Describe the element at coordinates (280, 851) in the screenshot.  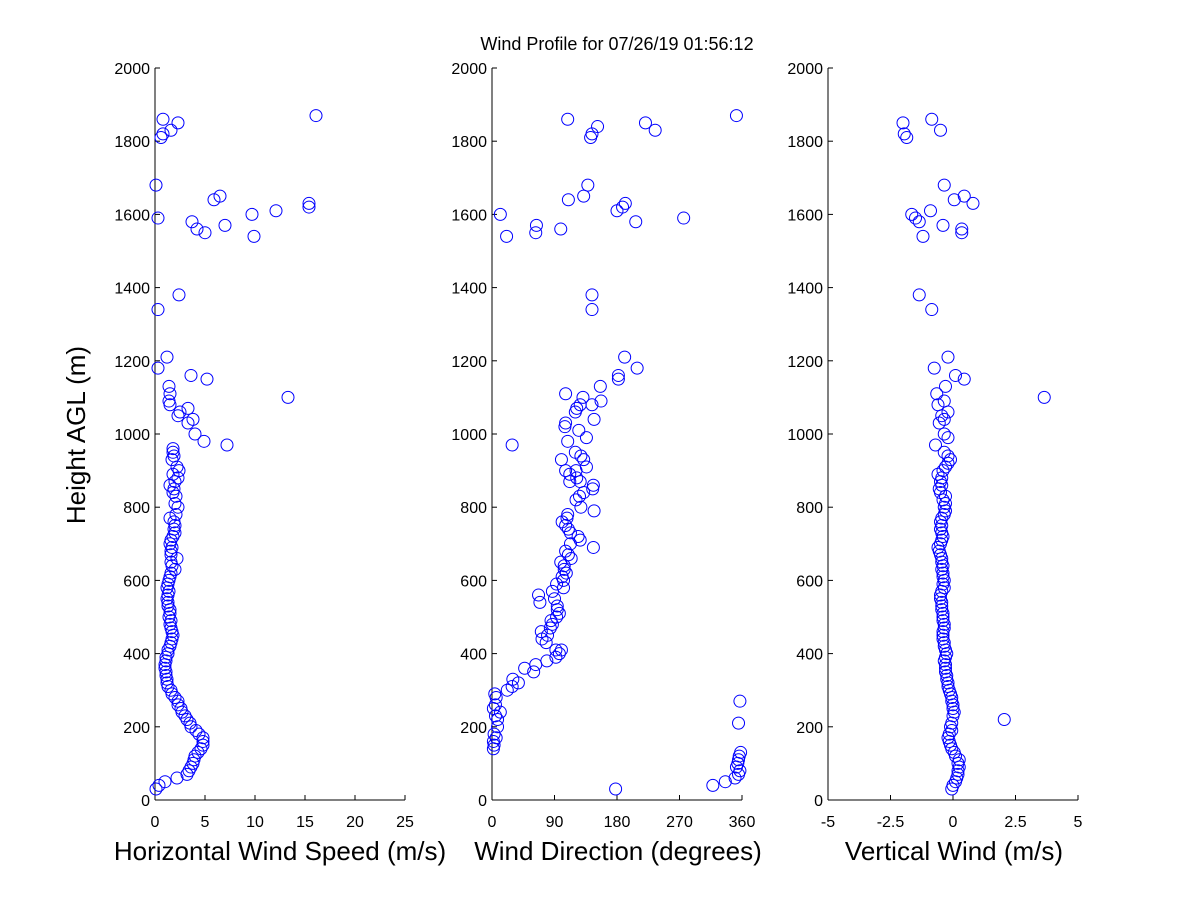
I see `x-axis-title-horizontal-speed: Horizontal Wind Speed (m/s)` at that location.